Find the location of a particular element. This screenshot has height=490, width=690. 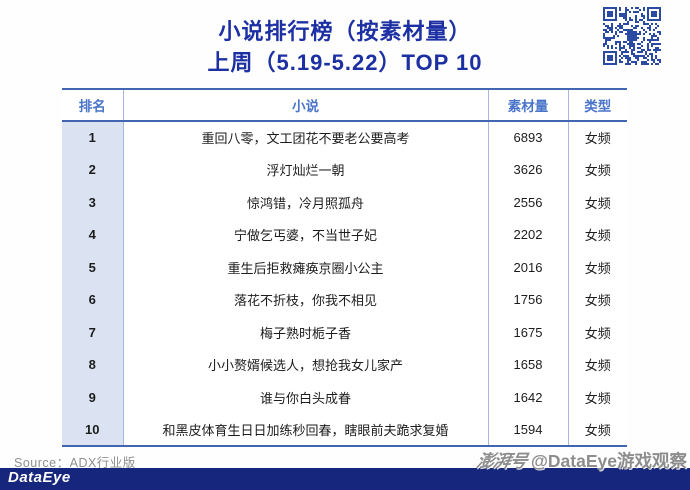

rank-cell: 3 is located at coordinates (93, 202).